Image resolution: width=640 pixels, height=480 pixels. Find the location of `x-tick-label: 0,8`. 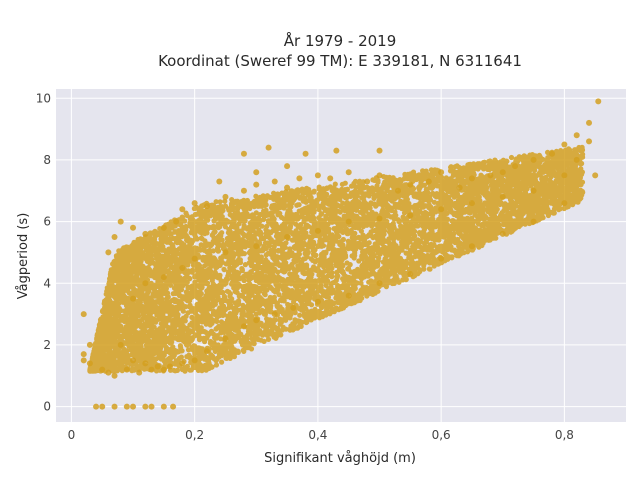

x-tick-label: 0,8 is located at coordinates (564, 435).